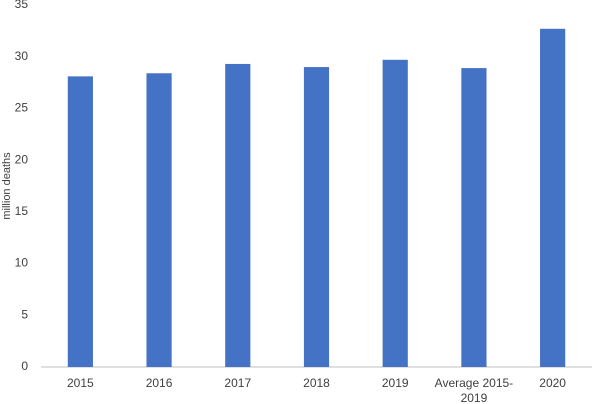 The image size is (596, 404). I want to click on y-axis-label: million deaths, so click(7, 186).